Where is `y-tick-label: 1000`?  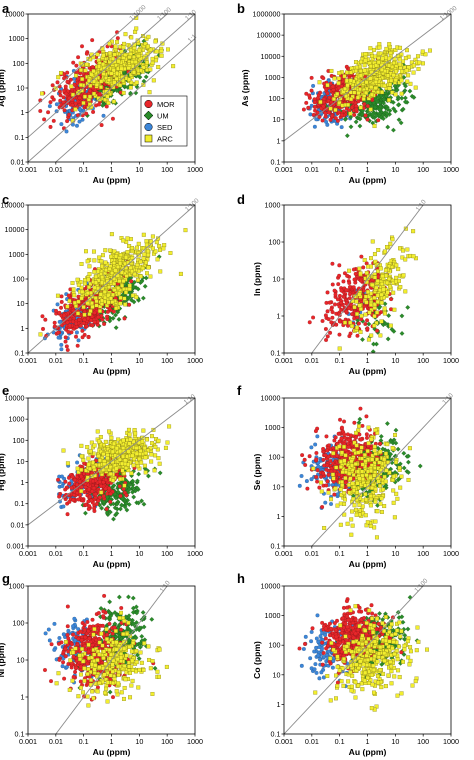 y-tick-label: 1000 is located at coordinates (273, 77).